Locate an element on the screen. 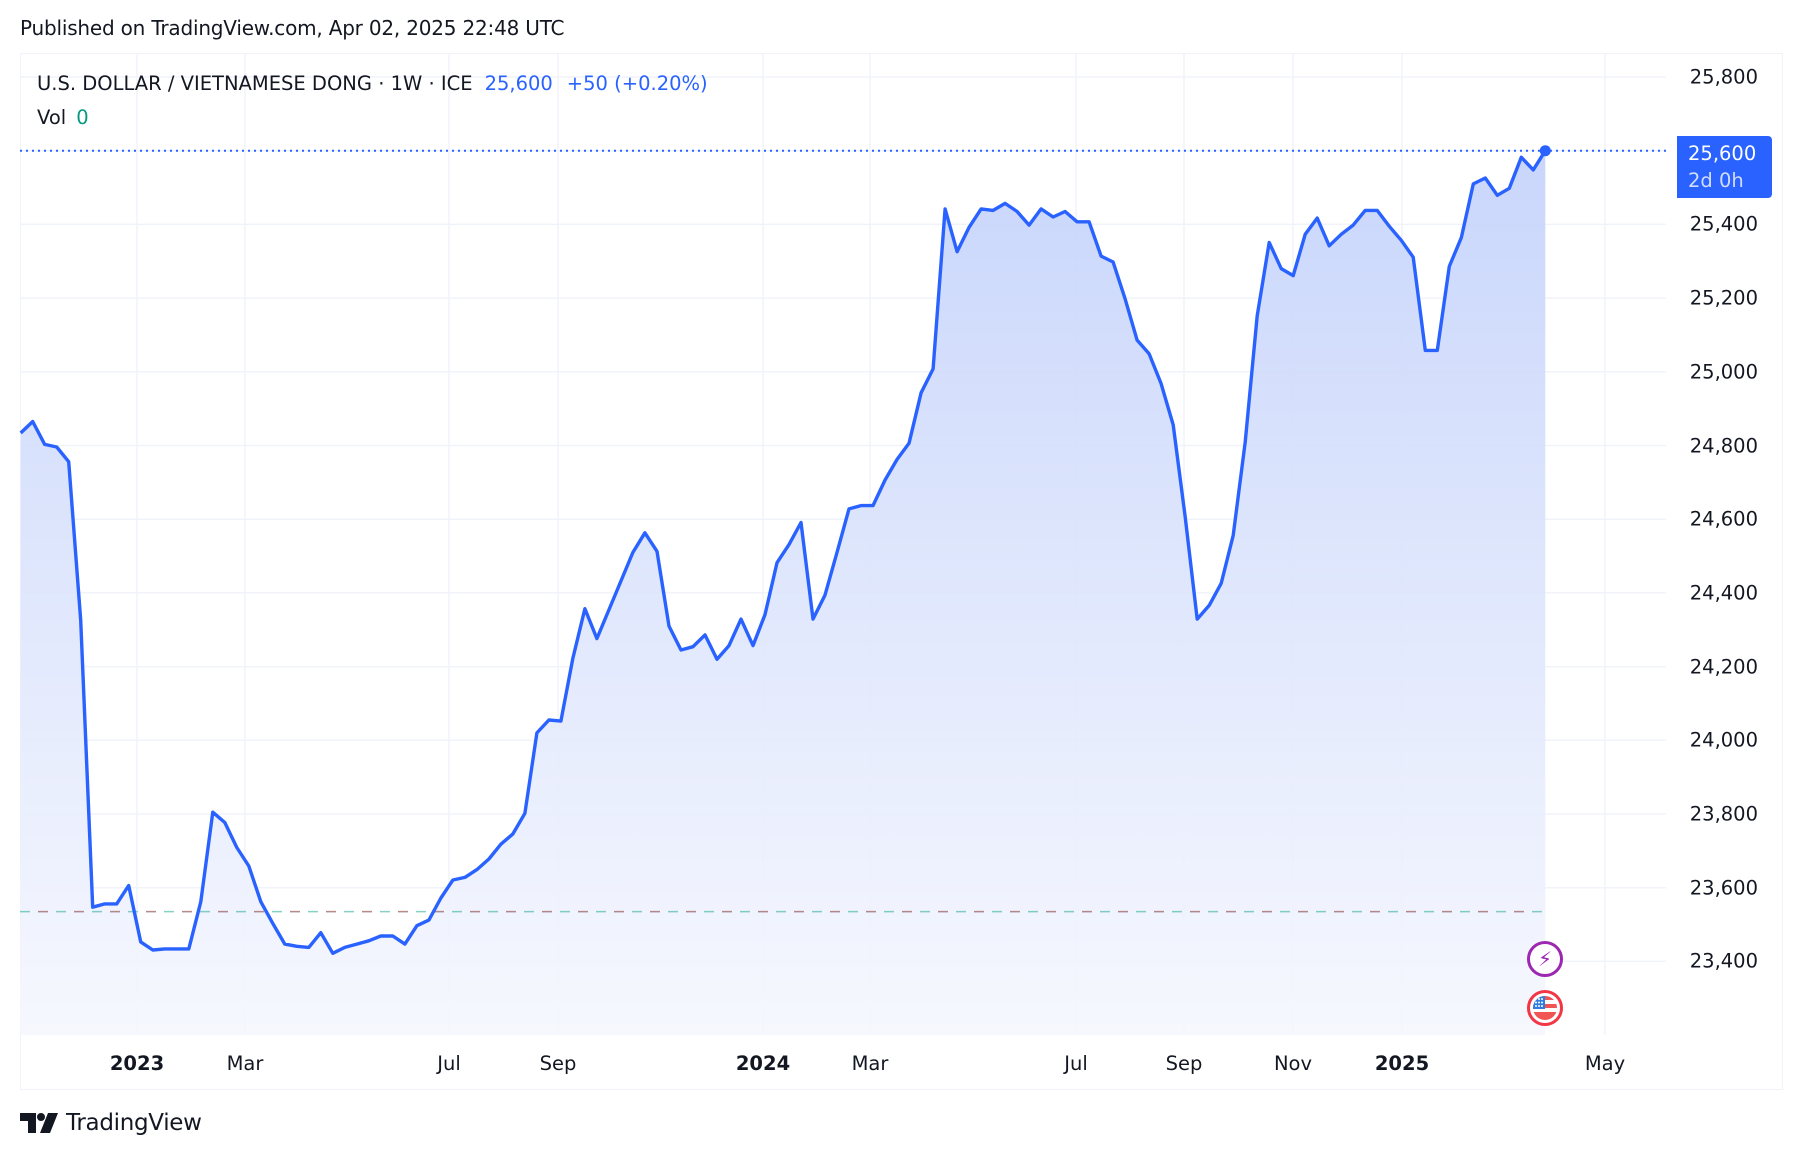 This screenshot has height=1158, width=1794. time-axis-label: May is located at coordinates (1605, 1063).